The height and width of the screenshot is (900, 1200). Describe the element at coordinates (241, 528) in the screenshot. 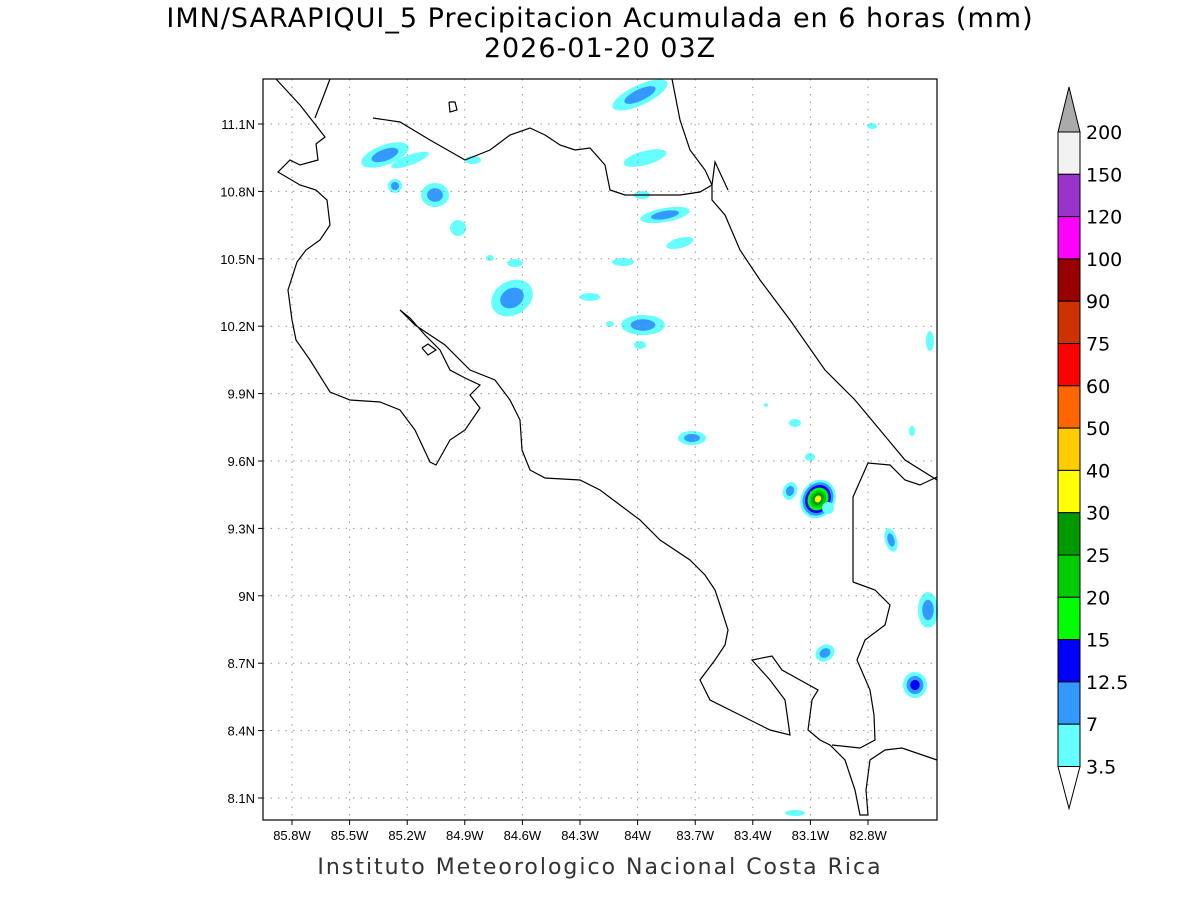

I see `lat-label: 9.3N` at that location.